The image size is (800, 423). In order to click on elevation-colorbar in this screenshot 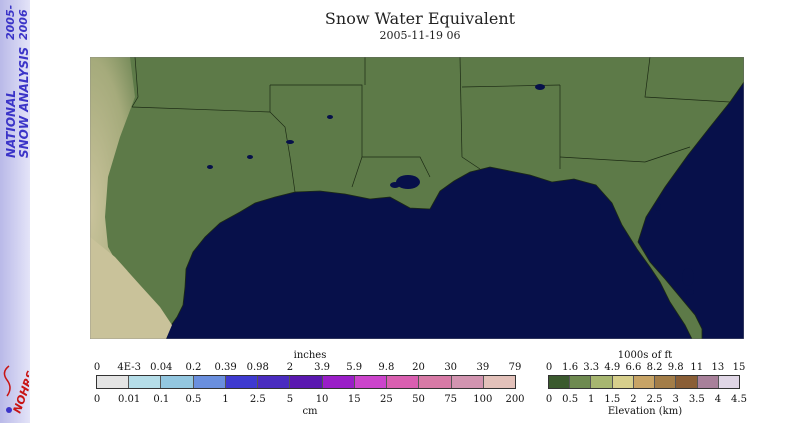, I will do `click(644, 382)`.